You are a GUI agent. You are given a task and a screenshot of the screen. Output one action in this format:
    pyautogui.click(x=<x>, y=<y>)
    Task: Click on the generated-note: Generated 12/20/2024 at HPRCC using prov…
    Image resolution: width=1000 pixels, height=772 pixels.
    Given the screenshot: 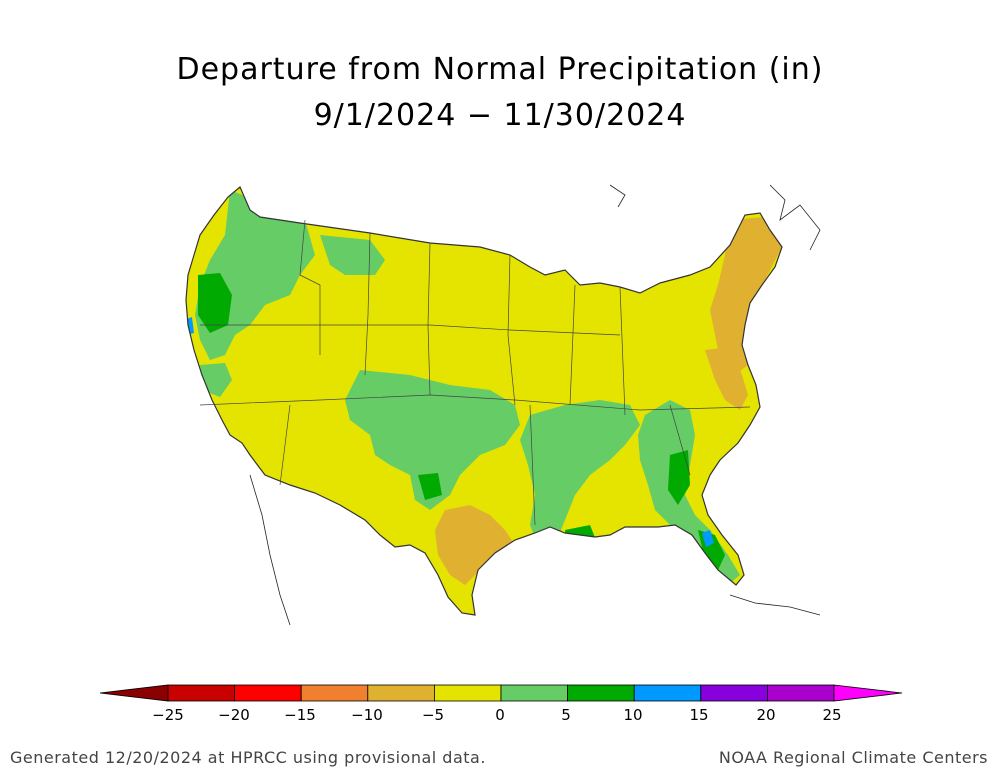 What is the action you would take?
    pyautogui.click(x=248, y=757)
    